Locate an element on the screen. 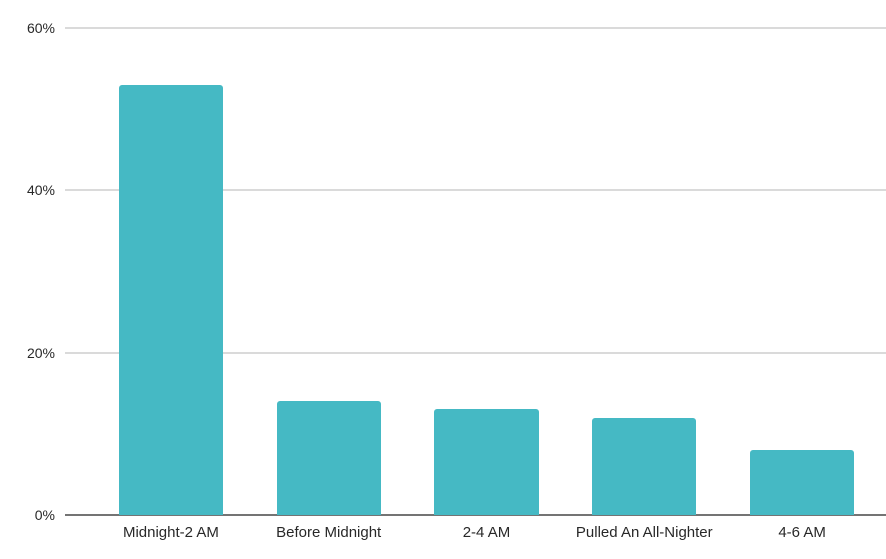 The image size is (886, 559). x-tick-label: Midnight-2 AM is located at coordinates (170, 532).